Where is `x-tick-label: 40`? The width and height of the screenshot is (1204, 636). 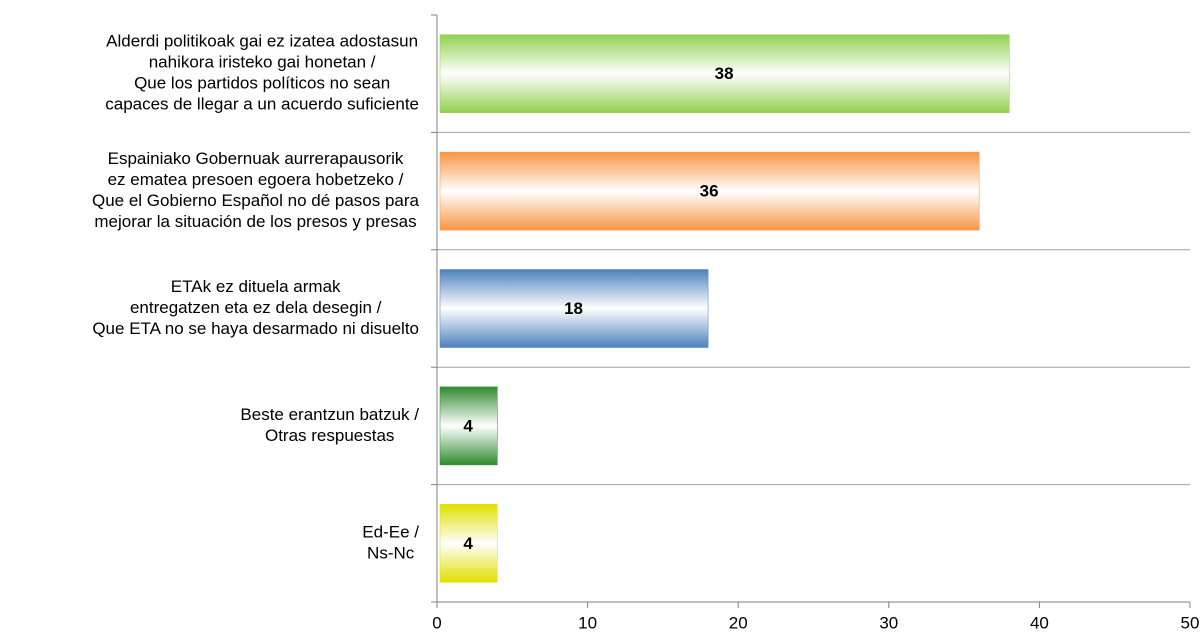
x-tick-label: 40 is located at coordinates (1039, 622).